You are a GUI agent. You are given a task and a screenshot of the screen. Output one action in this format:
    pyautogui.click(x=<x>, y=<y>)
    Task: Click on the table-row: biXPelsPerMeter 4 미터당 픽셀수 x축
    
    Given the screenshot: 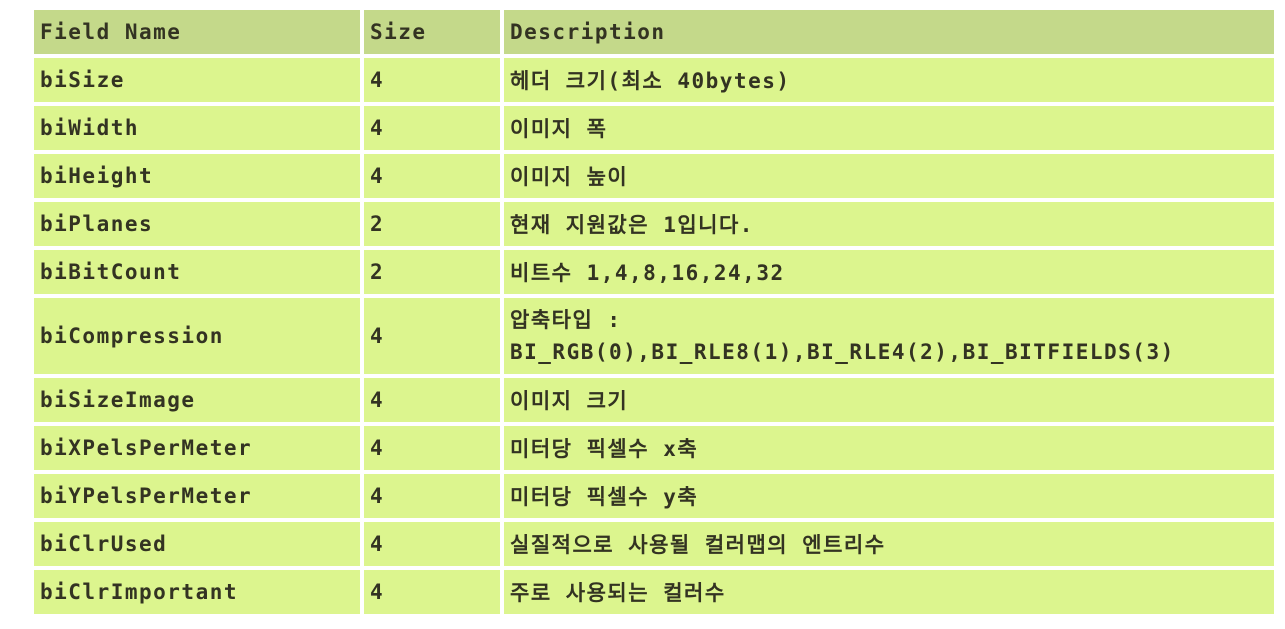 What is the action you would take?
    pyautogui.click(x=654, y=448)
    